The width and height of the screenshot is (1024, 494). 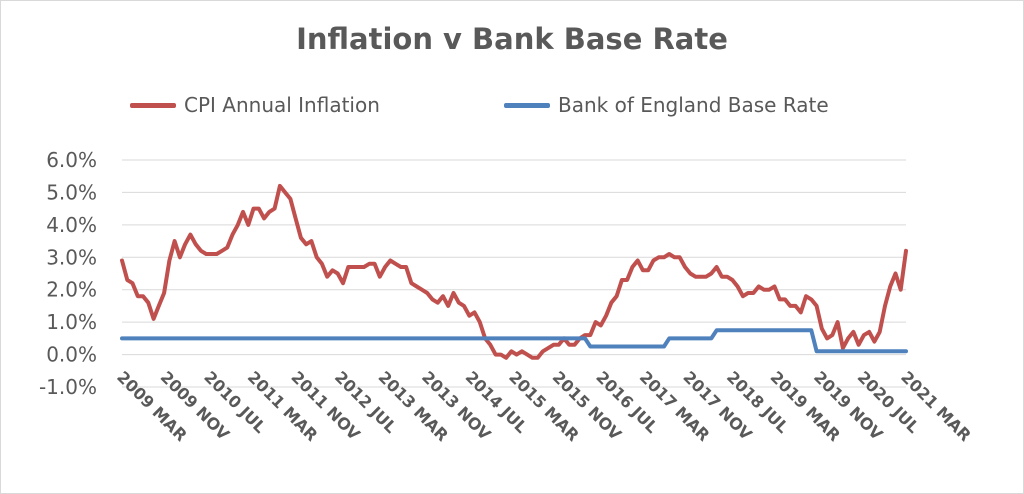 What do you see at coordinates (68, 387) in the screenshot?
I see `y-tick-label: -1.0%` at bounding box center [68, 387].